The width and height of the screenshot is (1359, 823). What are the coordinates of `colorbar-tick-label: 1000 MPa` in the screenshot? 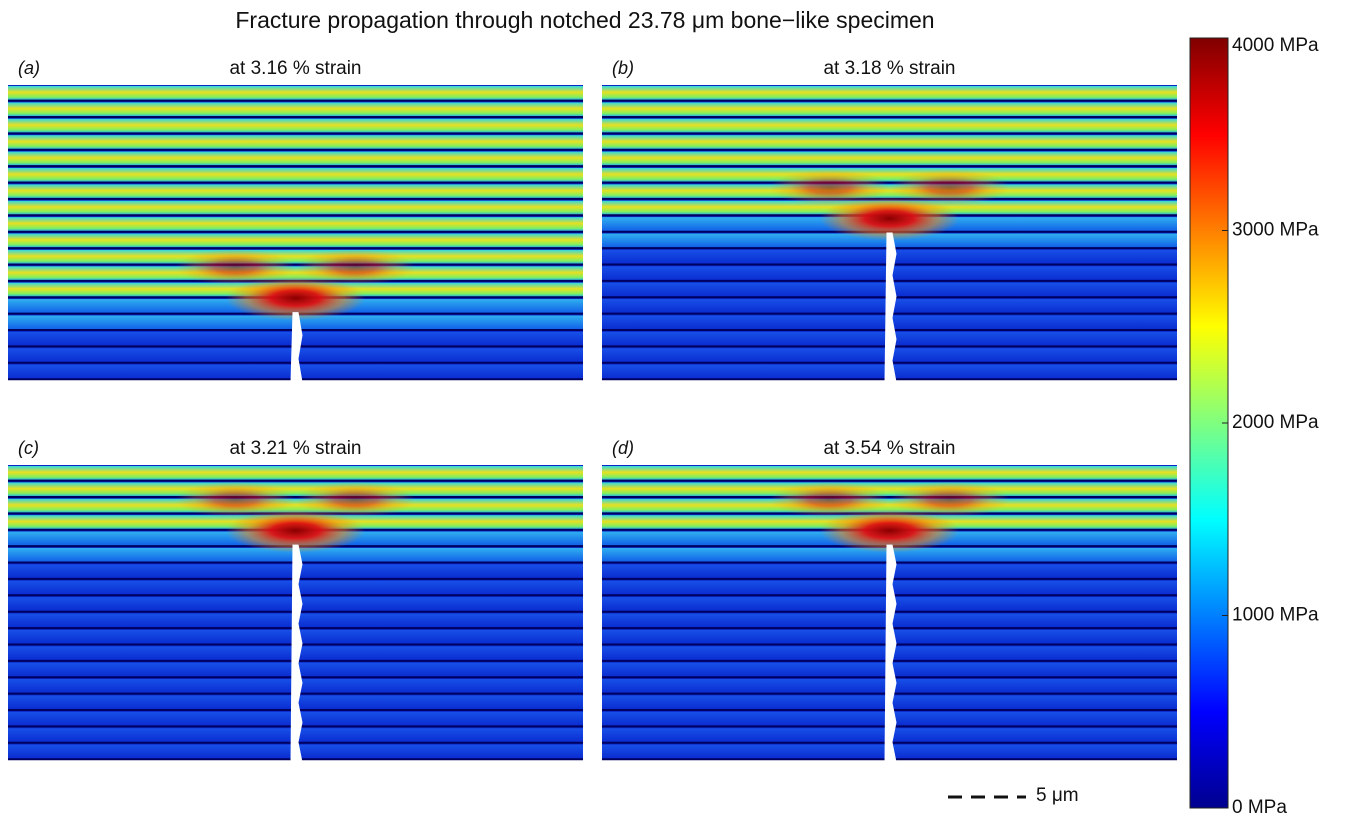 It's located at (1275, 615).